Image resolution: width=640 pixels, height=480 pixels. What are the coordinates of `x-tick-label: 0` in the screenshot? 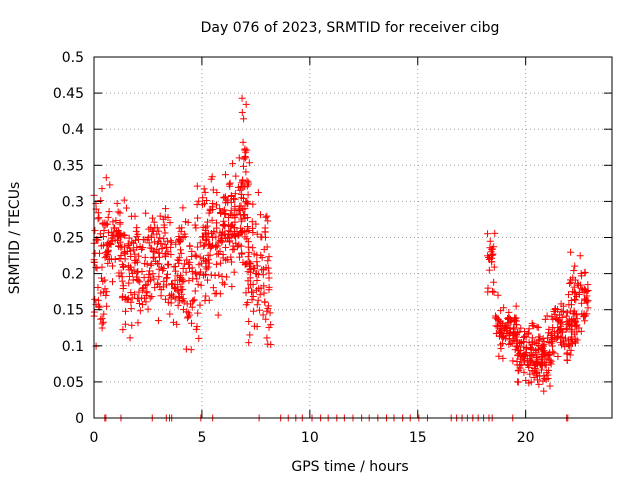 It's located at (94, 438).